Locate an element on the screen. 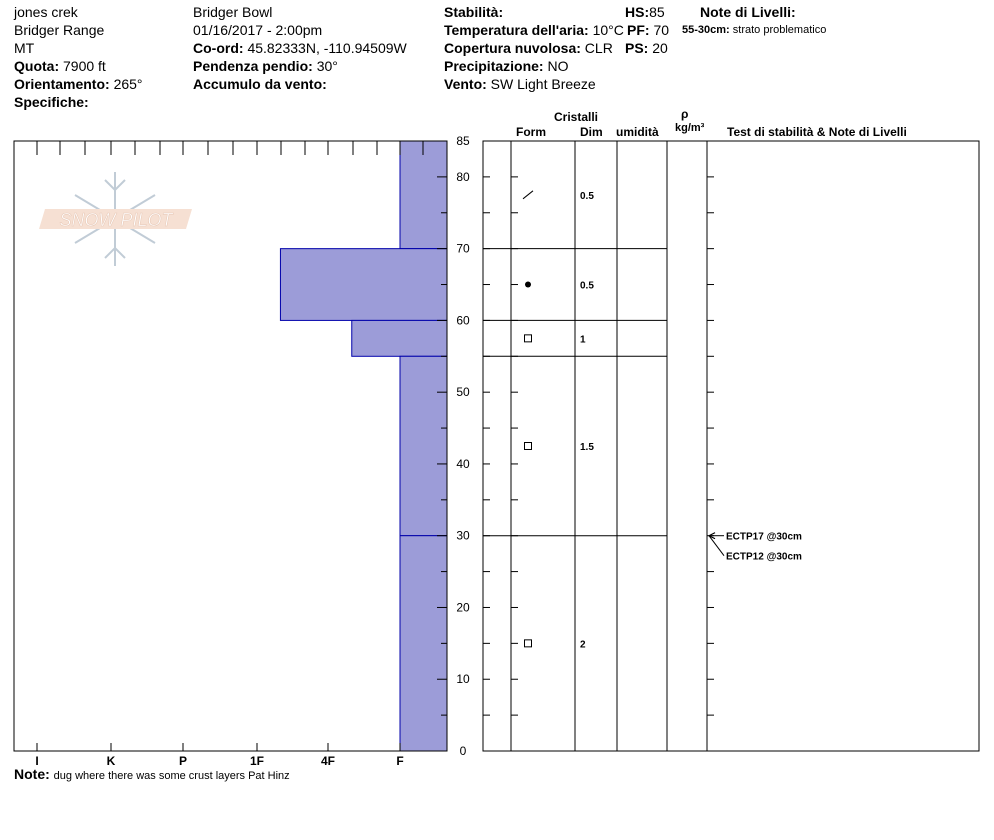 The image size is (994, 840). layer-note-text: strato problematico is located at coordinates (779, 30).